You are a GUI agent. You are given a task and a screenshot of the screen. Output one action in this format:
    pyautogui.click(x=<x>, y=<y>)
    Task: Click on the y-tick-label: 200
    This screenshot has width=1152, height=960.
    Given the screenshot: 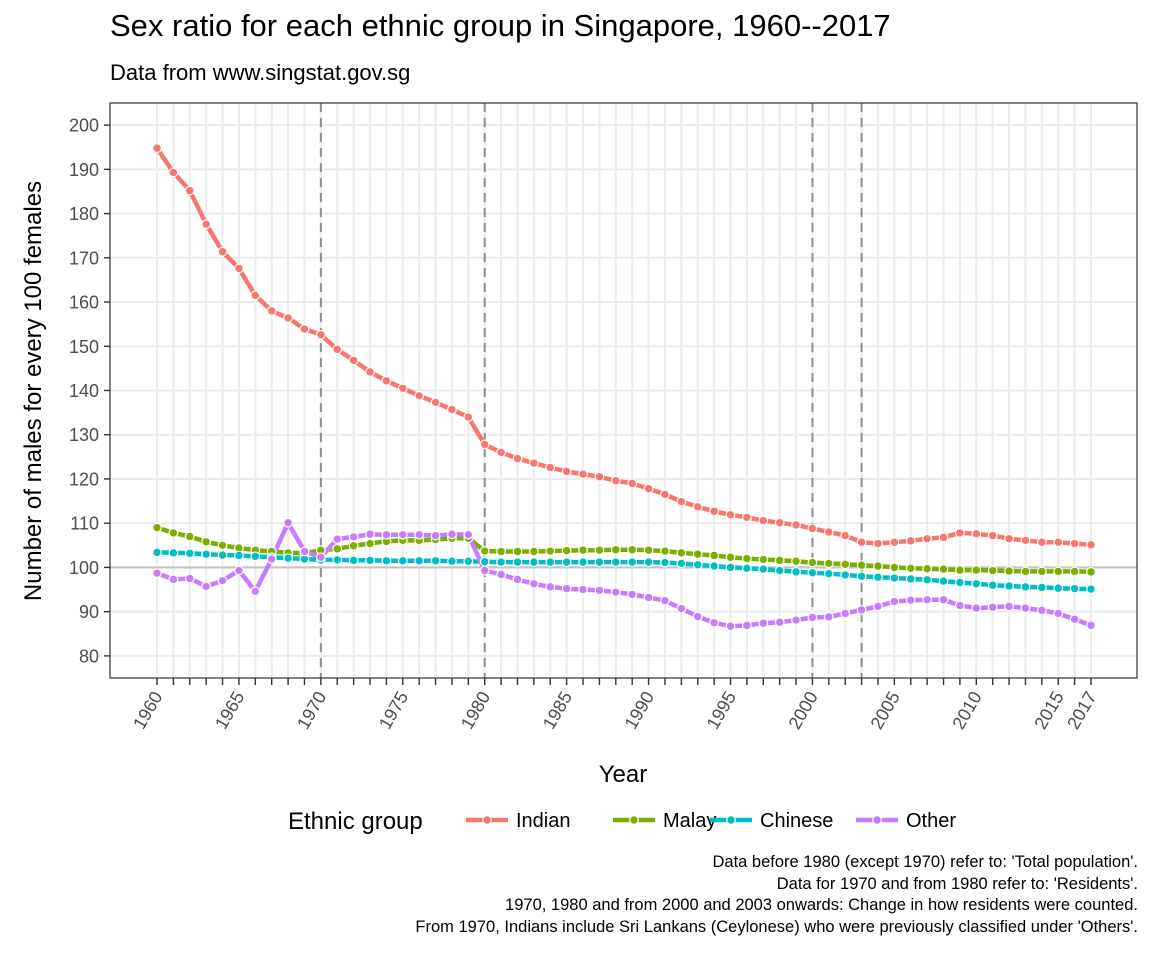 What is the action you would take?
    pyautogui.click(x=84, y=126)
    